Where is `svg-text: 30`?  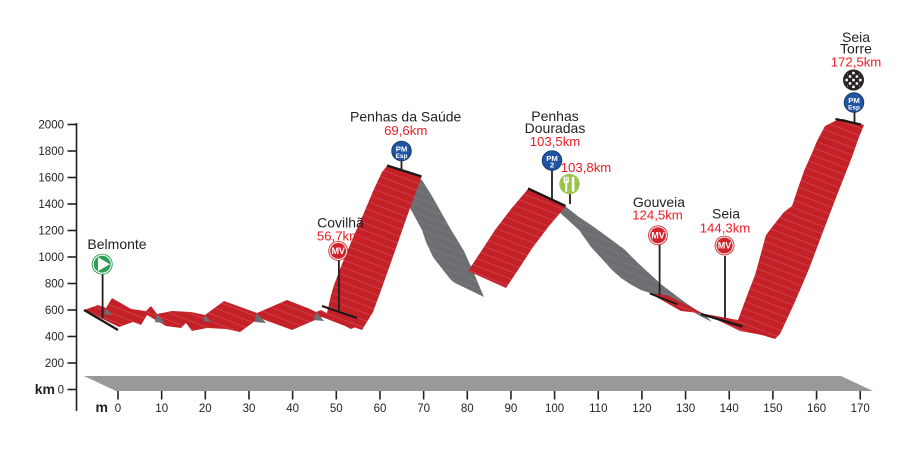 svg-text: 30 is located at coordinates (249, 409).